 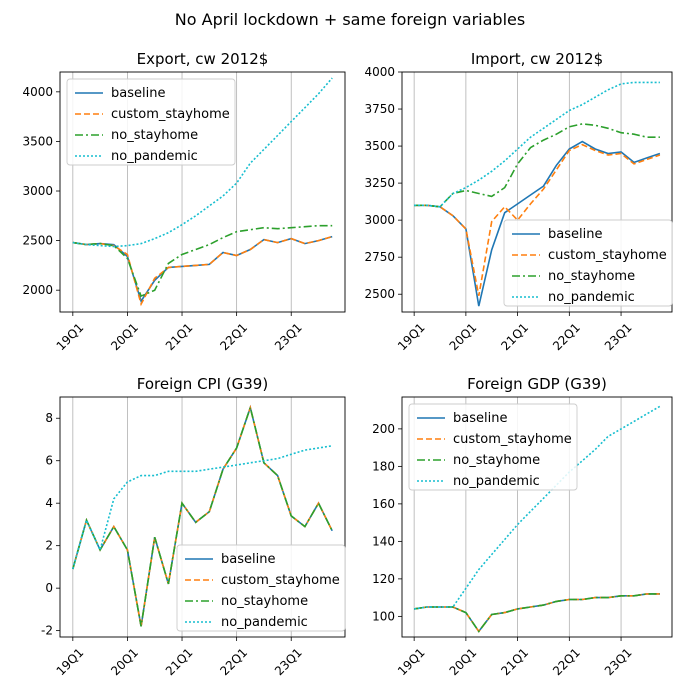 I want to click on chart-4-y-tick-label: 160, so click(x=383, y=504).